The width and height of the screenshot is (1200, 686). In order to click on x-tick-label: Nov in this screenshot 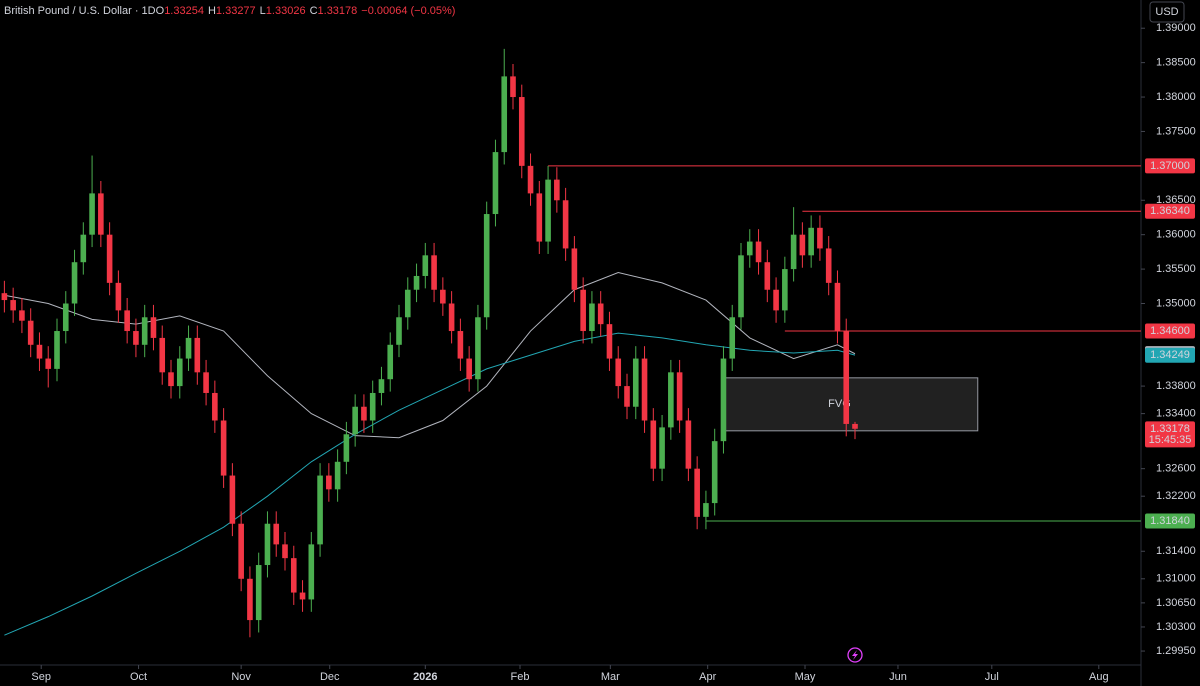, I will do `click(241, 677)`.